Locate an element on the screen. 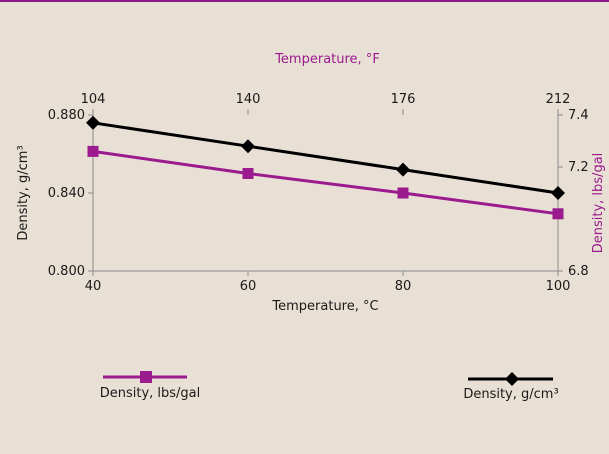  y-left-axis-title: Density, g/cm³ is located at coordinates (23, 192).